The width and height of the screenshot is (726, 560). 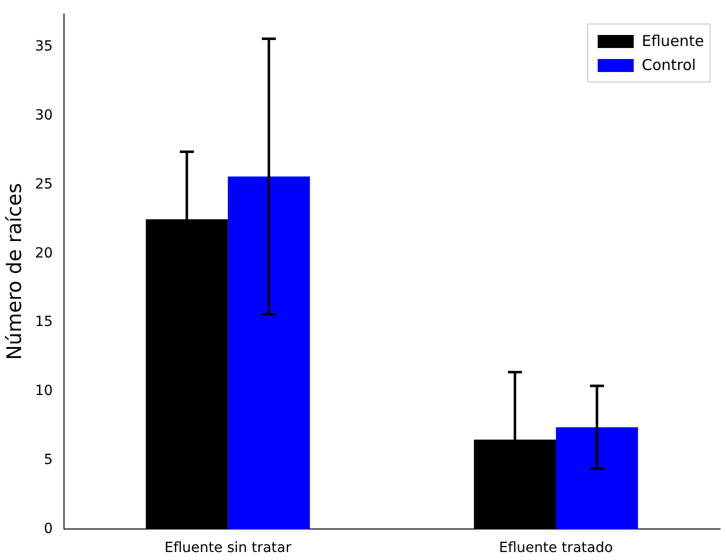 What do you see at coordinates (673, 41) in the screenshot?
I see `legend-label: Efluente` at bounding box center [673, 41].